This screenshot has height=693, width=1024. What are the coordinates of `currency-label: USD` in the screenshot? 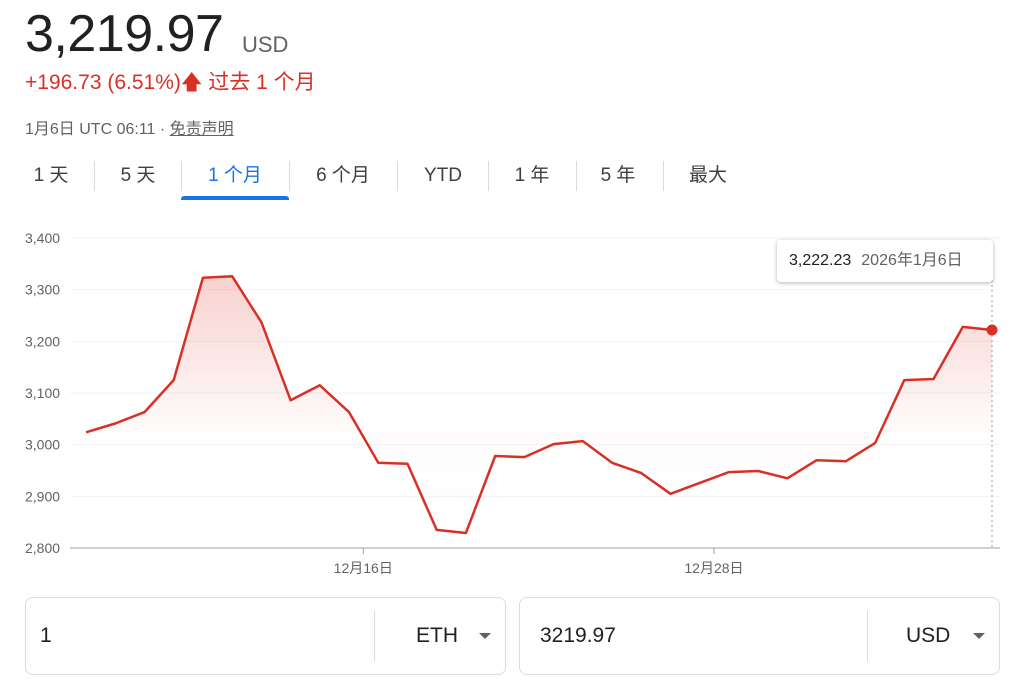 It's located at (265, 44).